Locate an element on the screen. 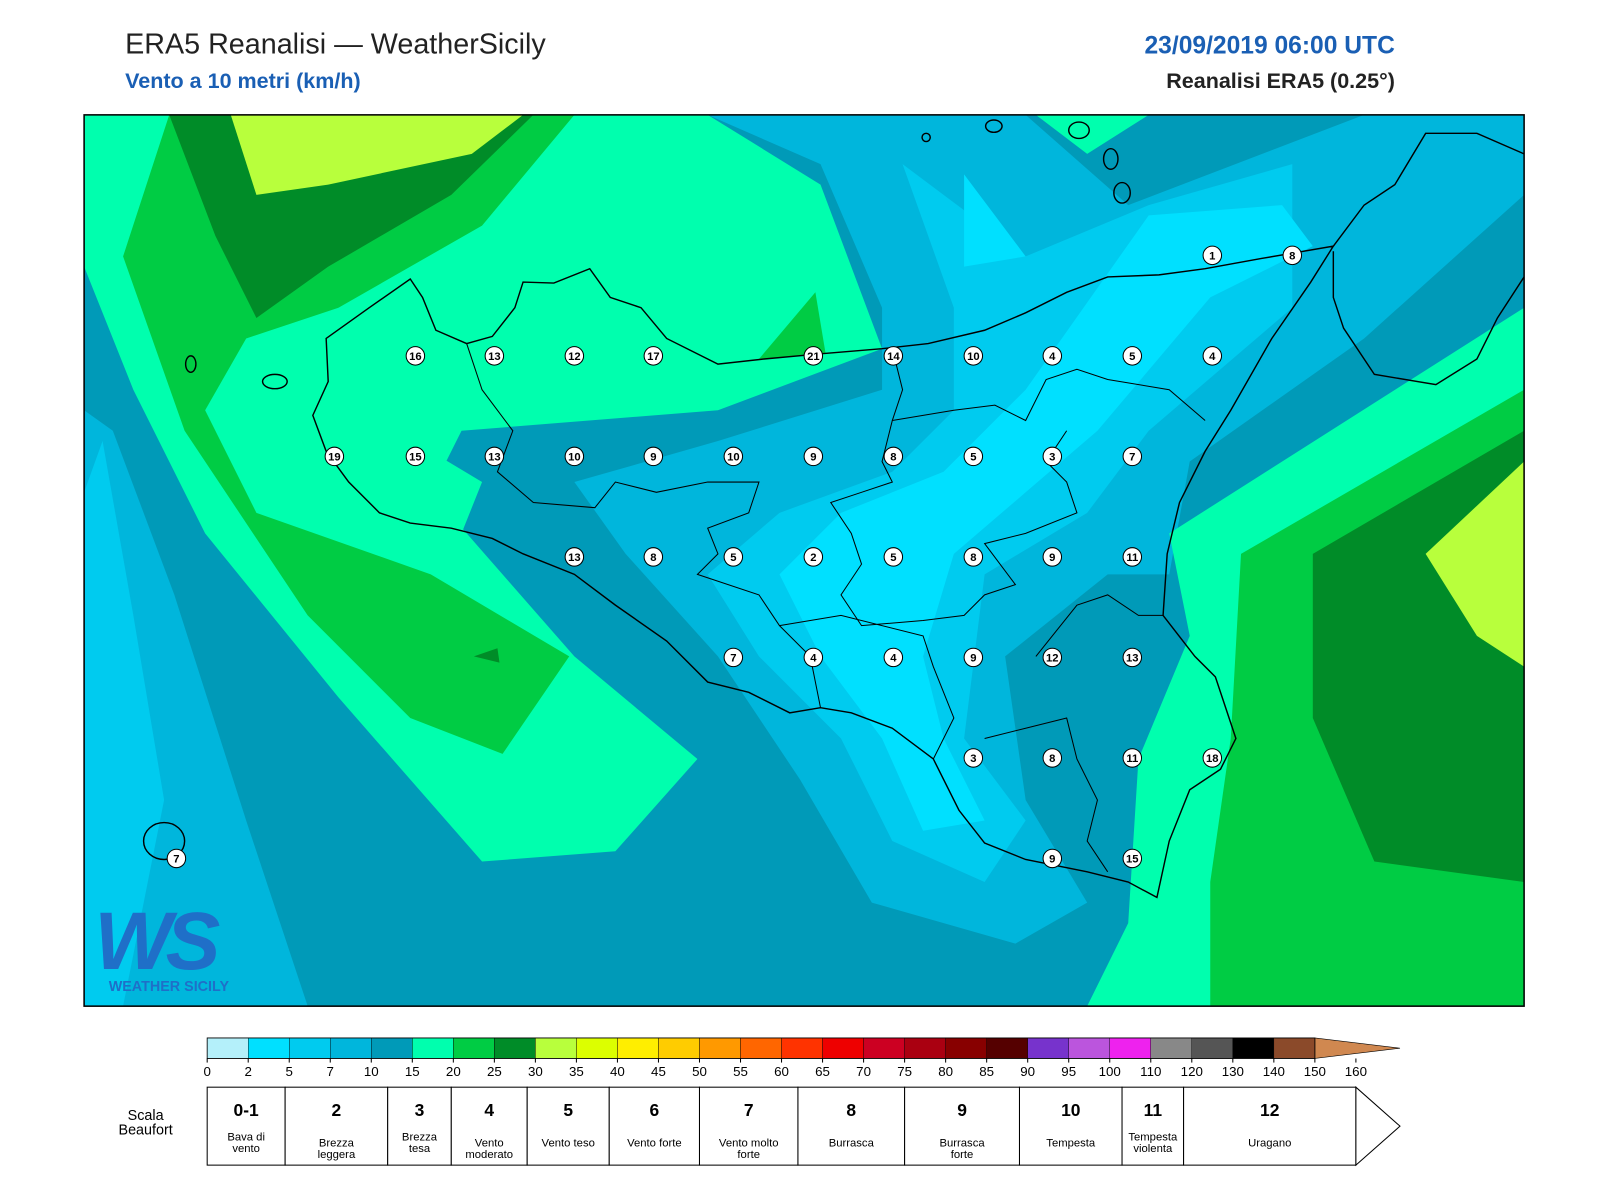 The image size is (1600, 1200). station-value: 13 is located at coordinates (494, 357).